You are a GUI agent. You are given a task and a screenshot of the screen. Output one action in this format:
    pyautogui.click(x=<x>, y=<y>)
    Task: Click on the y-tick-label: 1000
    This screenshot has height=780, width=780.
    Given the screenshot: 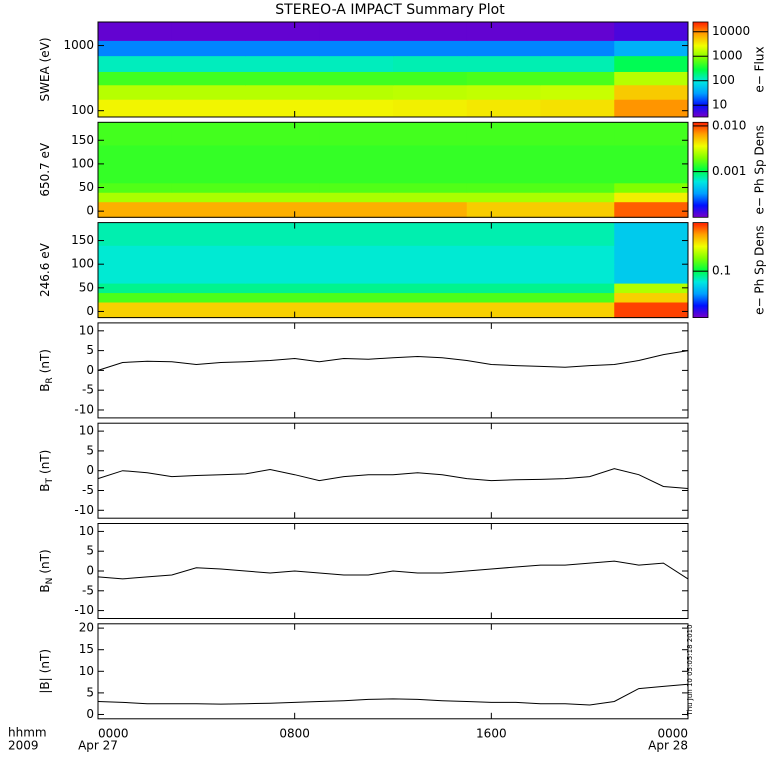 What is the action you would take?
    pyautogui.click(x=78, y=45)
    